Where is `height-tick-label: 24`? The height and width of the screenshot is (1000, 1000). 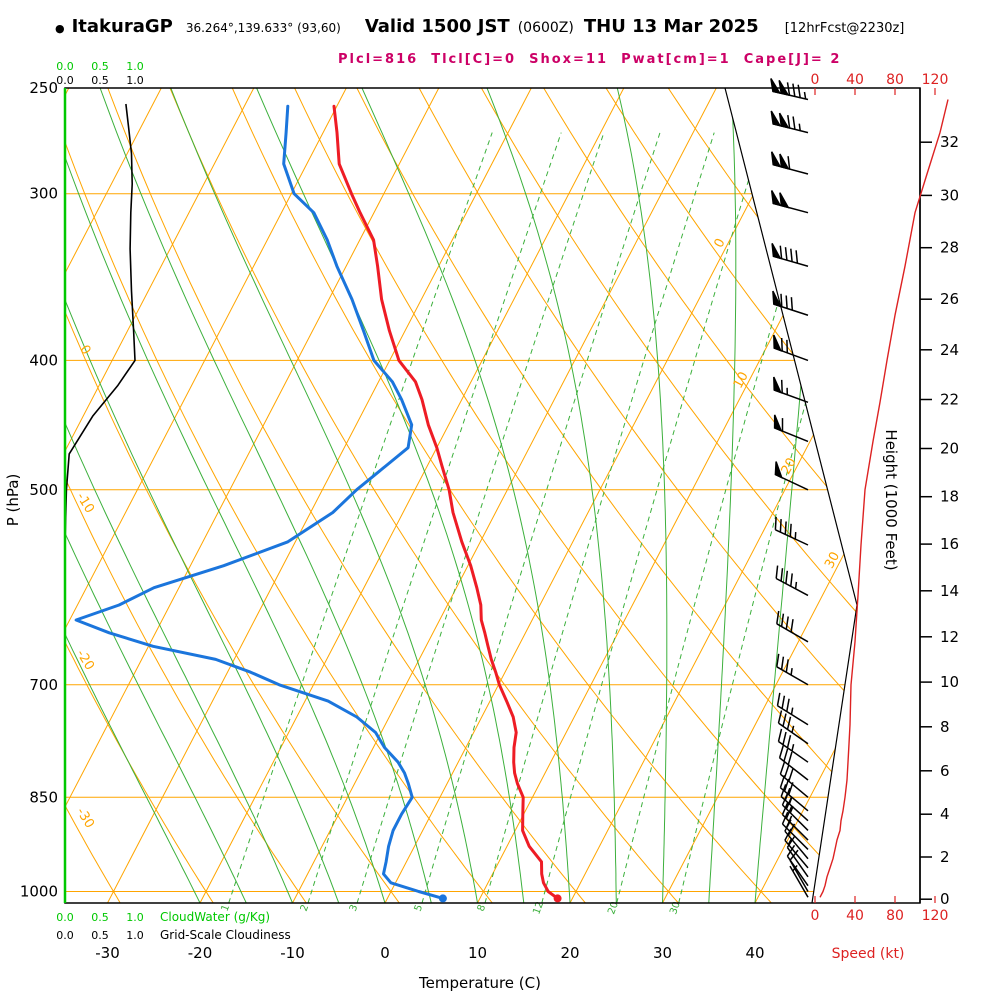
height-tick-label: 24 is located at coordinates (949, 350).